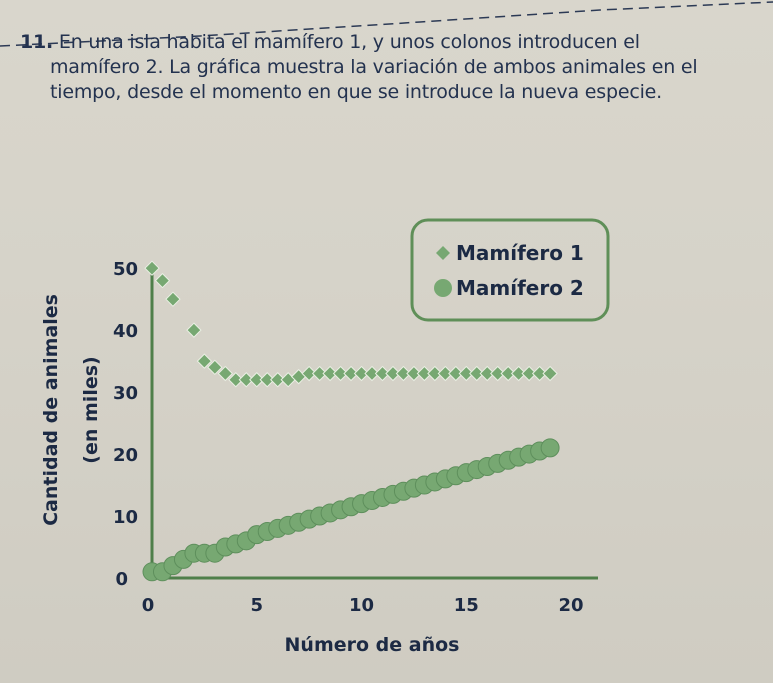 The image size is (773, 683). Describe the element at coordinates (125, 331) in the screenshot. I see `y-tick-label: 40` at that location.